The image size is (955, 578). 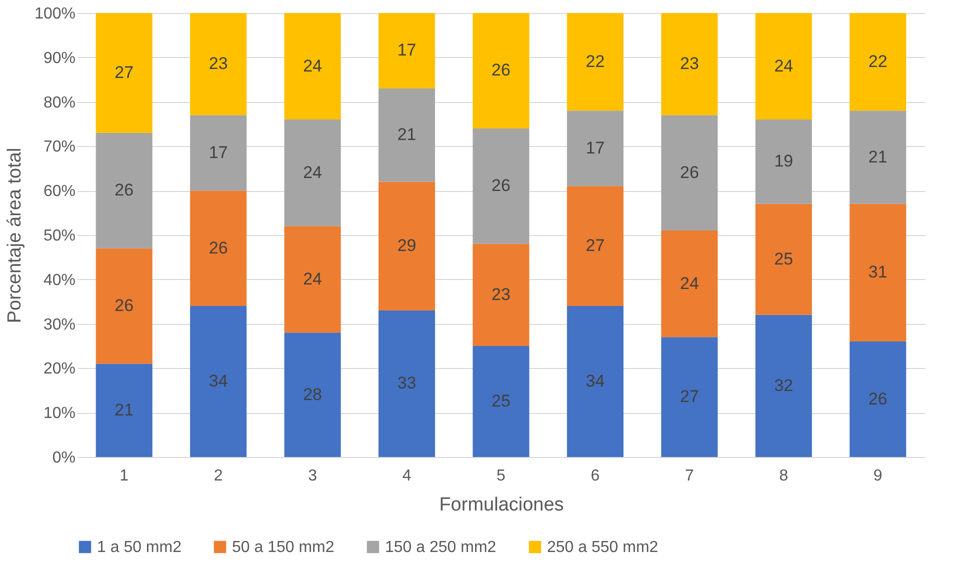 I want to click on x-tick-label: 2, so click(x=218, y=476).